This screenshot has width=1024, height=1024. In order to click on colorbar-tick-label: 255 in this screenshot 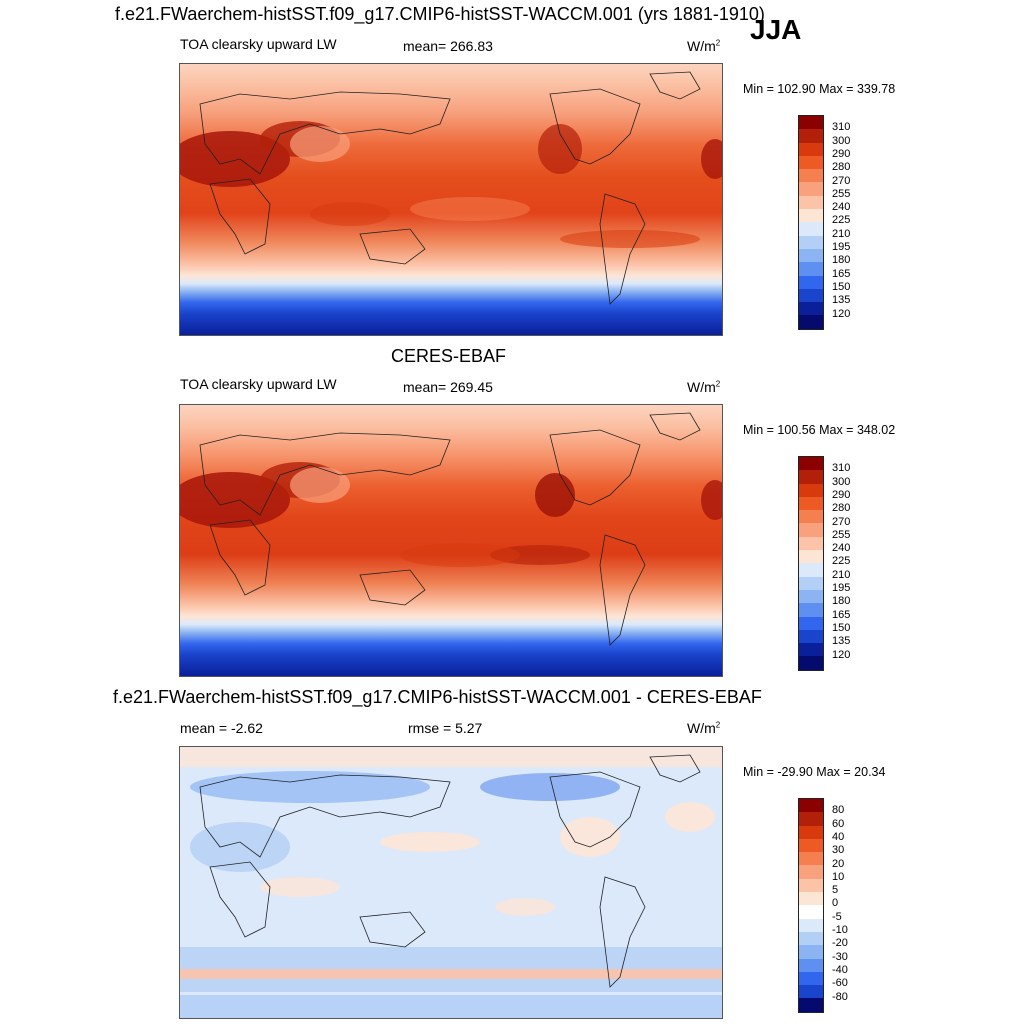, I will do `click(841, 193)`.